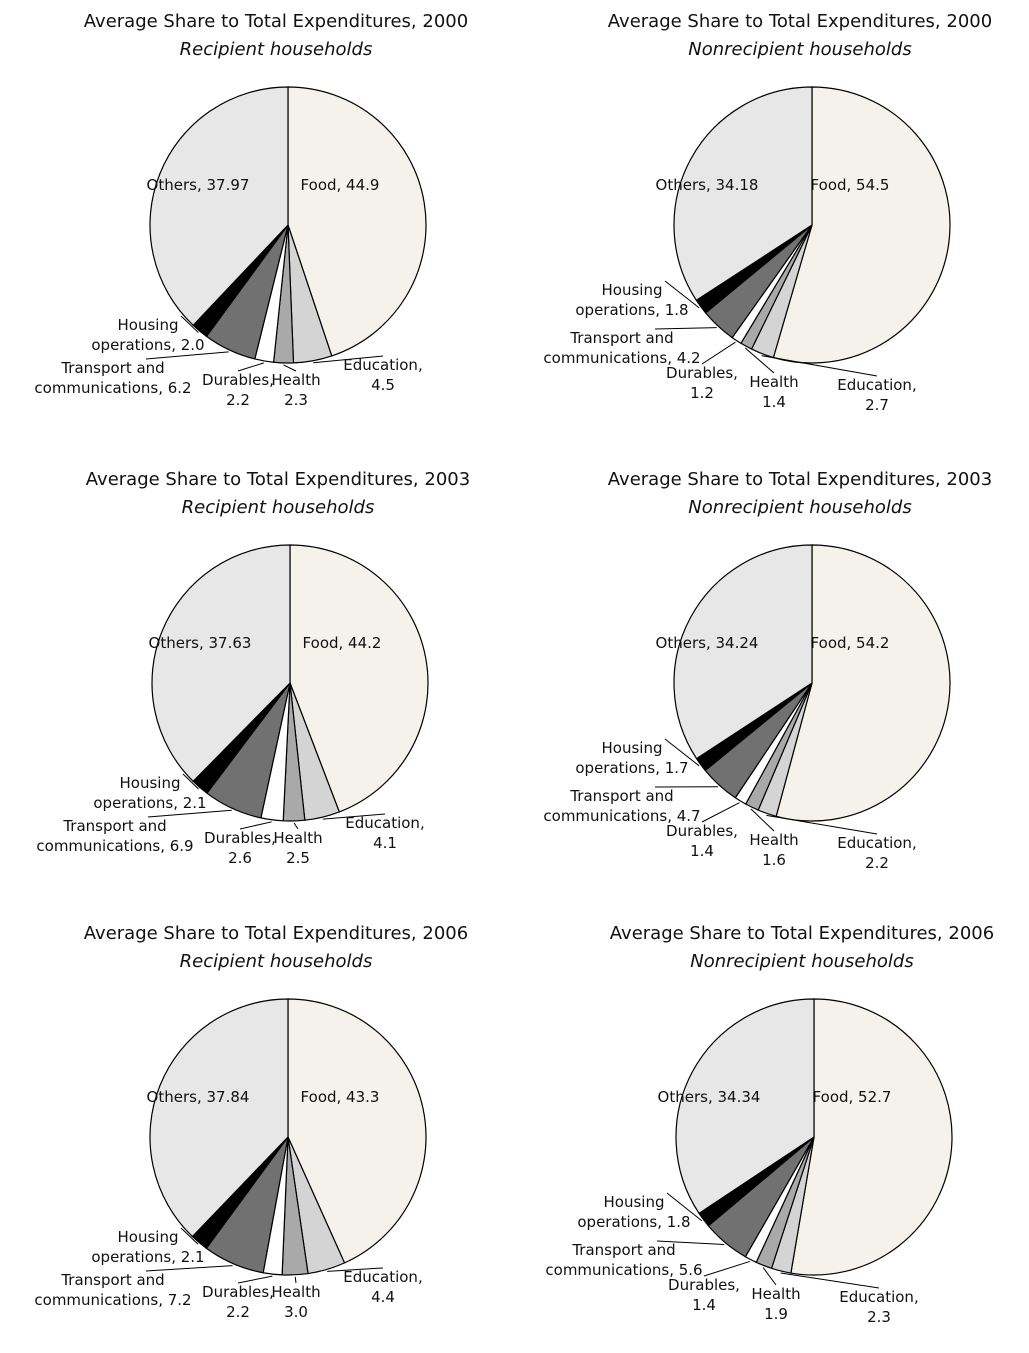 The image size is (1029, 1353). What do you see at coordinates (384, 833) in the screenshot?
I see `slice-label: Education, 4.1` at bounding box center [384, 833].